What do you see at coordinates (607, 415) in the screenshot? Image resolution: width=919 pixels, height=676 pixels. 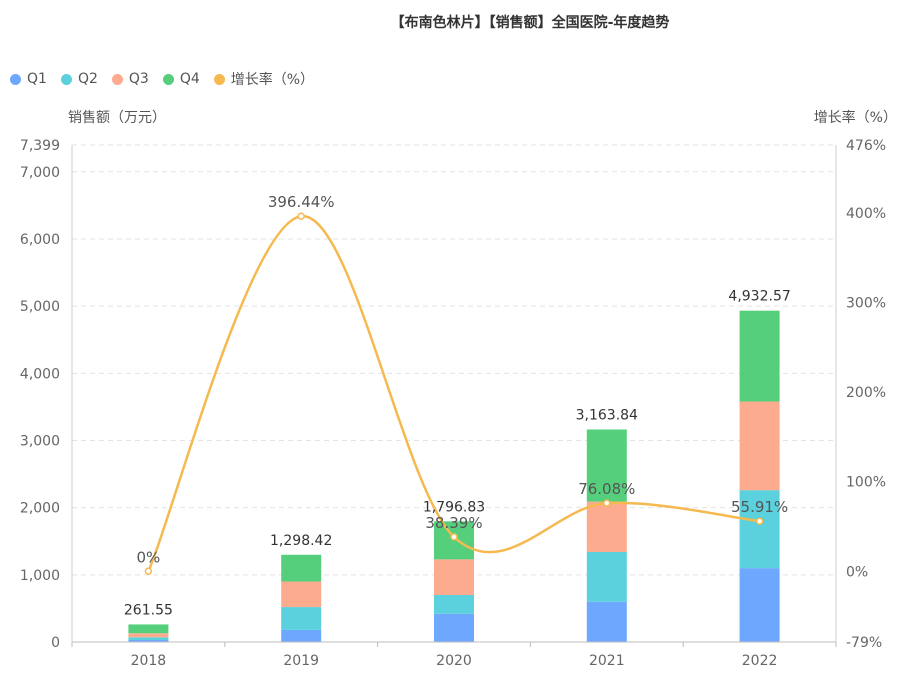 I see `total-label-2021: 3,163.84` at bounding box center [607, 415].